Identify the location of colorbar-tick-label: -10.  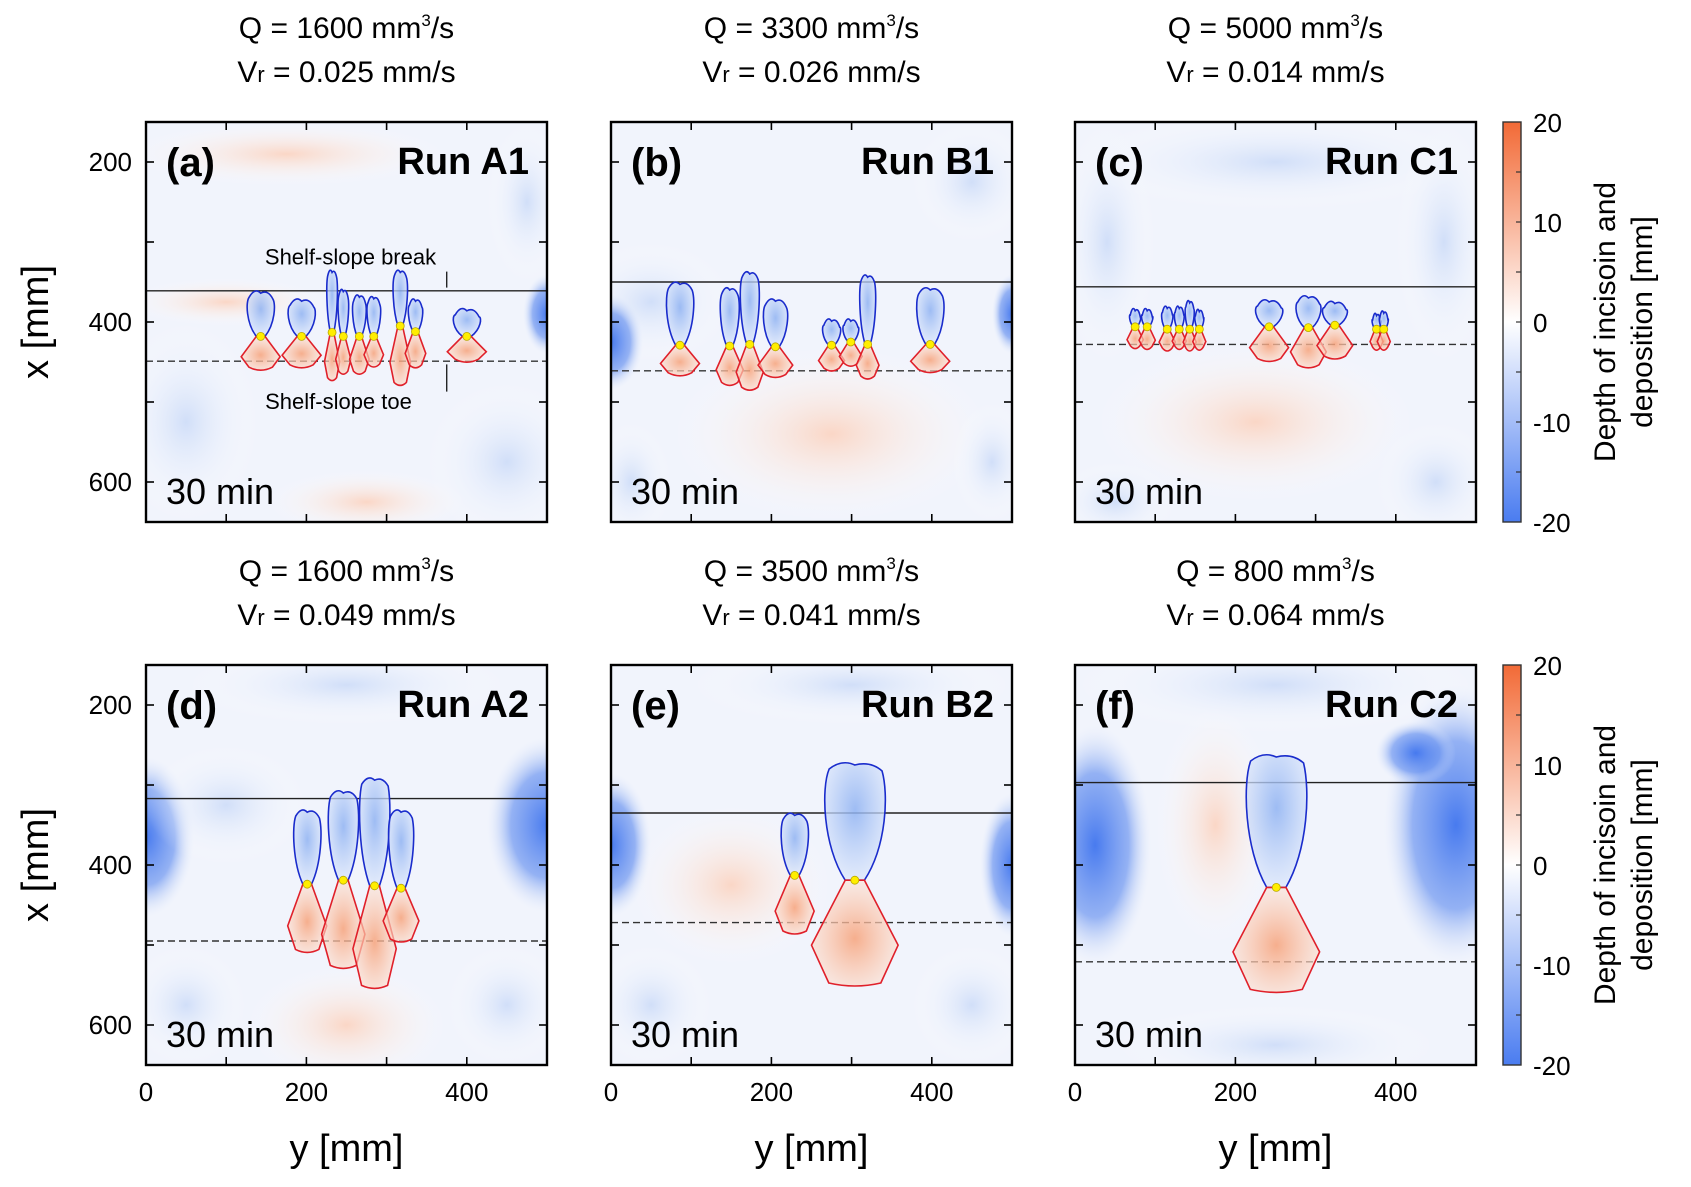
(1552, 423).